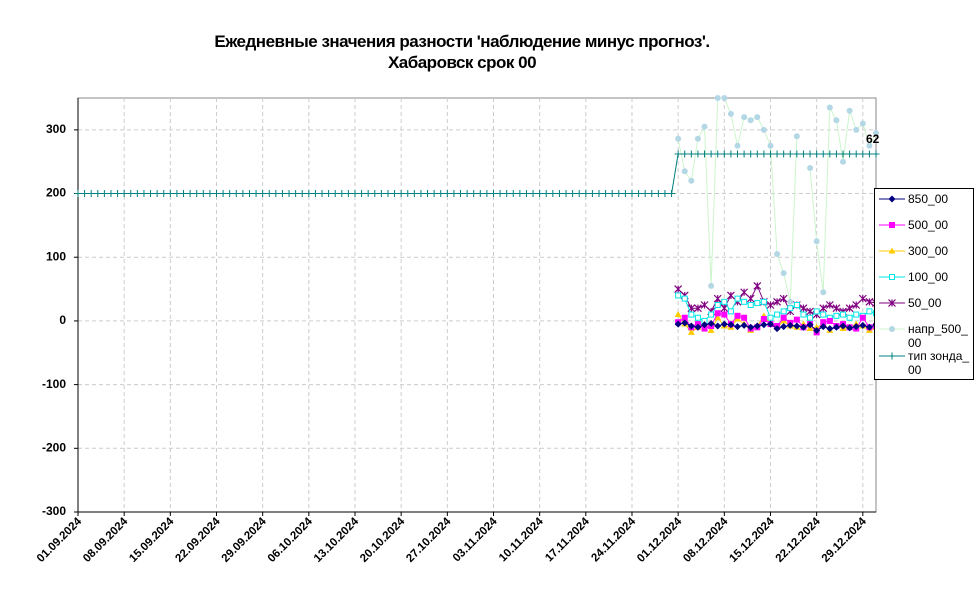 This screenshot has width=976, height=599. I want to click on x-tick-label: 29.09.2024, so click(245, 540).